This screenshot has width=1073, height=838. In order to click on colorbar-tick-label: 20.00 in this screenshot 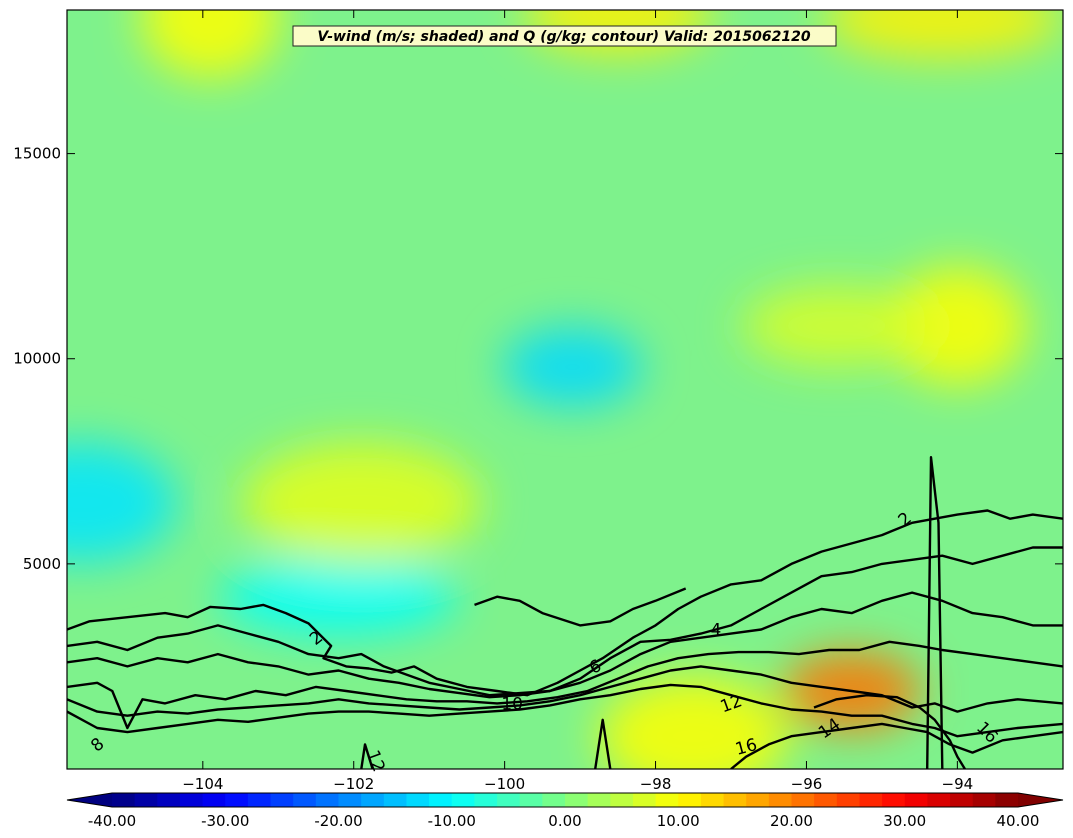, I will do `click(791, 821)`.